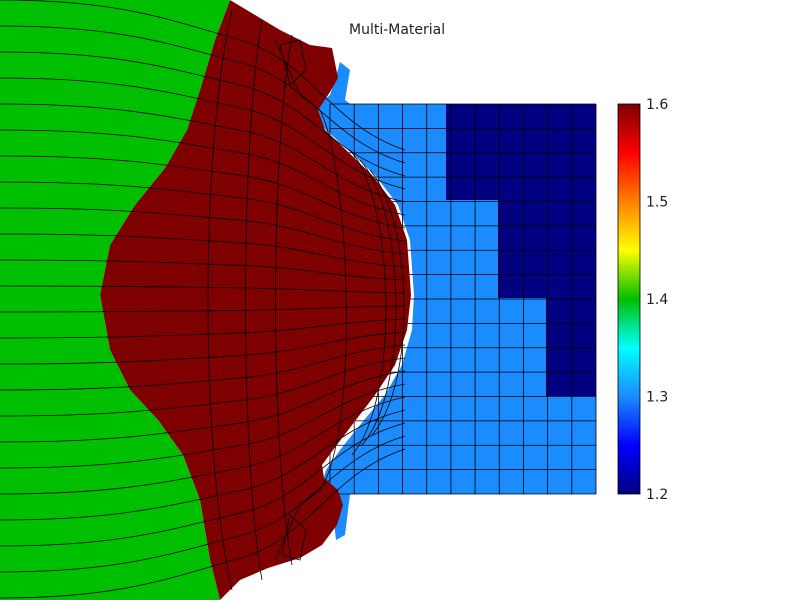 This screenshot has height=600, width=800. Describe the element at coordinates (657, 105) in the screenshot. I see `colorbar-tick-label: 1.6` at that location.